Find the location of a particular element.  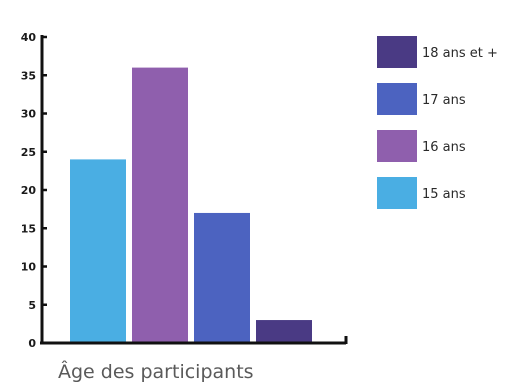

y-tick-label: 0 is located at coordinates (32, 343).